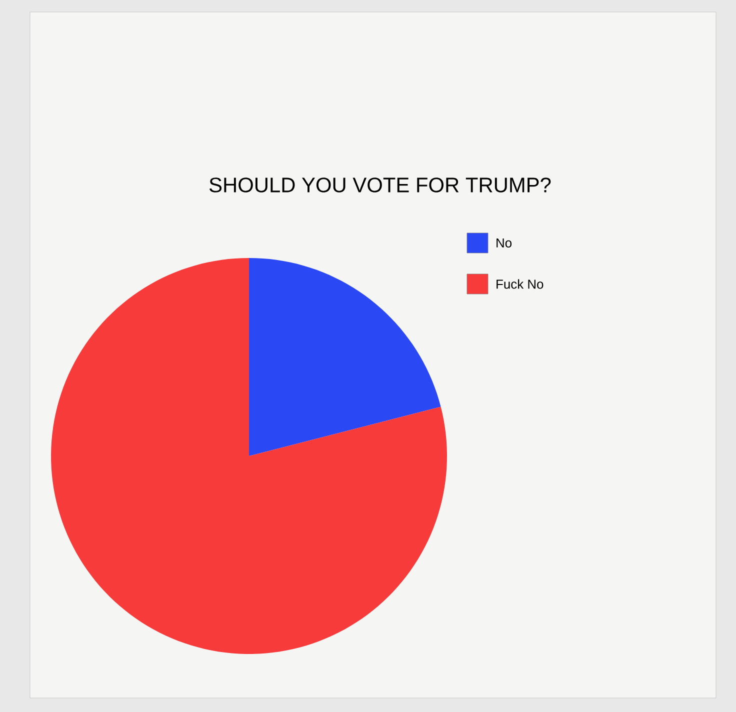 This screenshot has width=736, height=712. Describe the element at coordinates (520, 284) in the screenshot. I see `legend-label: Fuck No` at that location.